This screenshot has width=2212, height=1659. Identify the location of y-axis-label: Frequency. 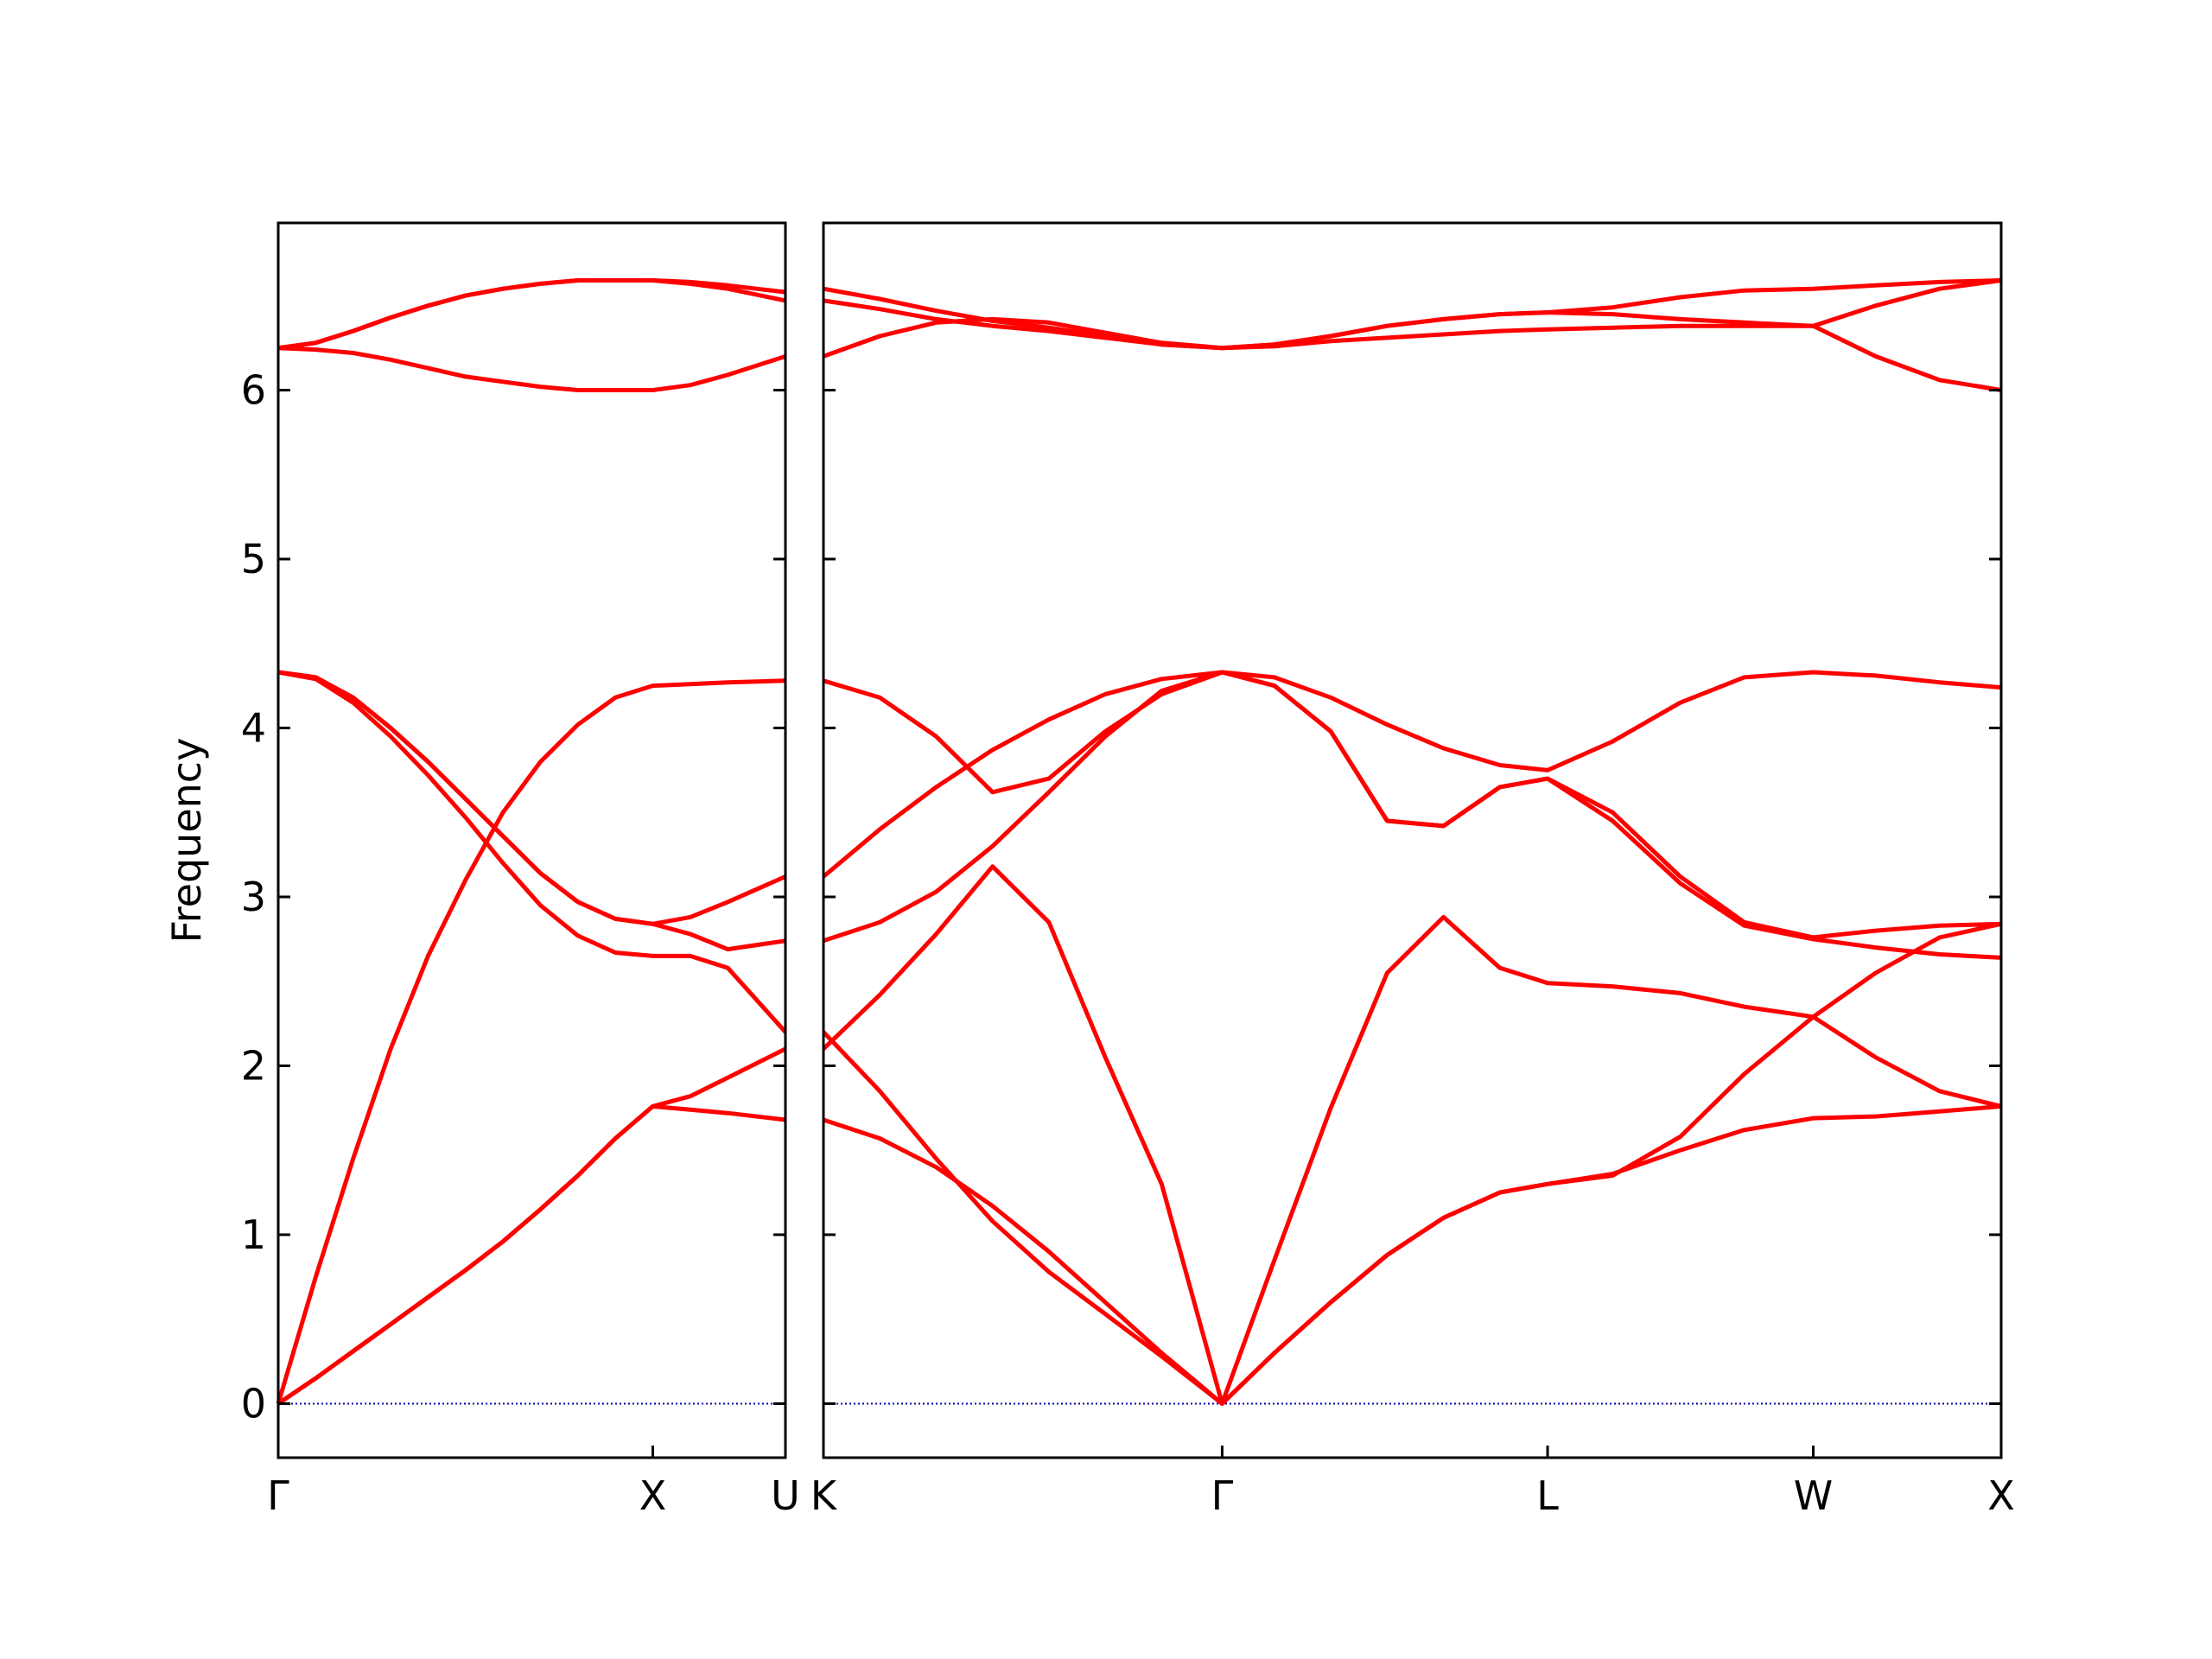
(186, 841).